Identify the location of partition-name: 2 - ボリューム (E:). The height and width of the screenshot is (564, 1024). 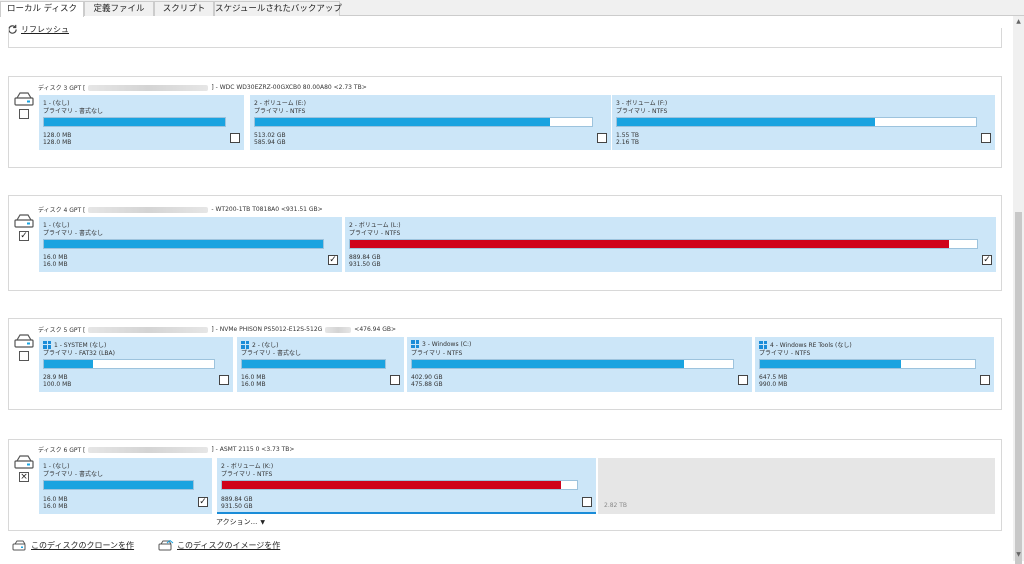
(280, 102).